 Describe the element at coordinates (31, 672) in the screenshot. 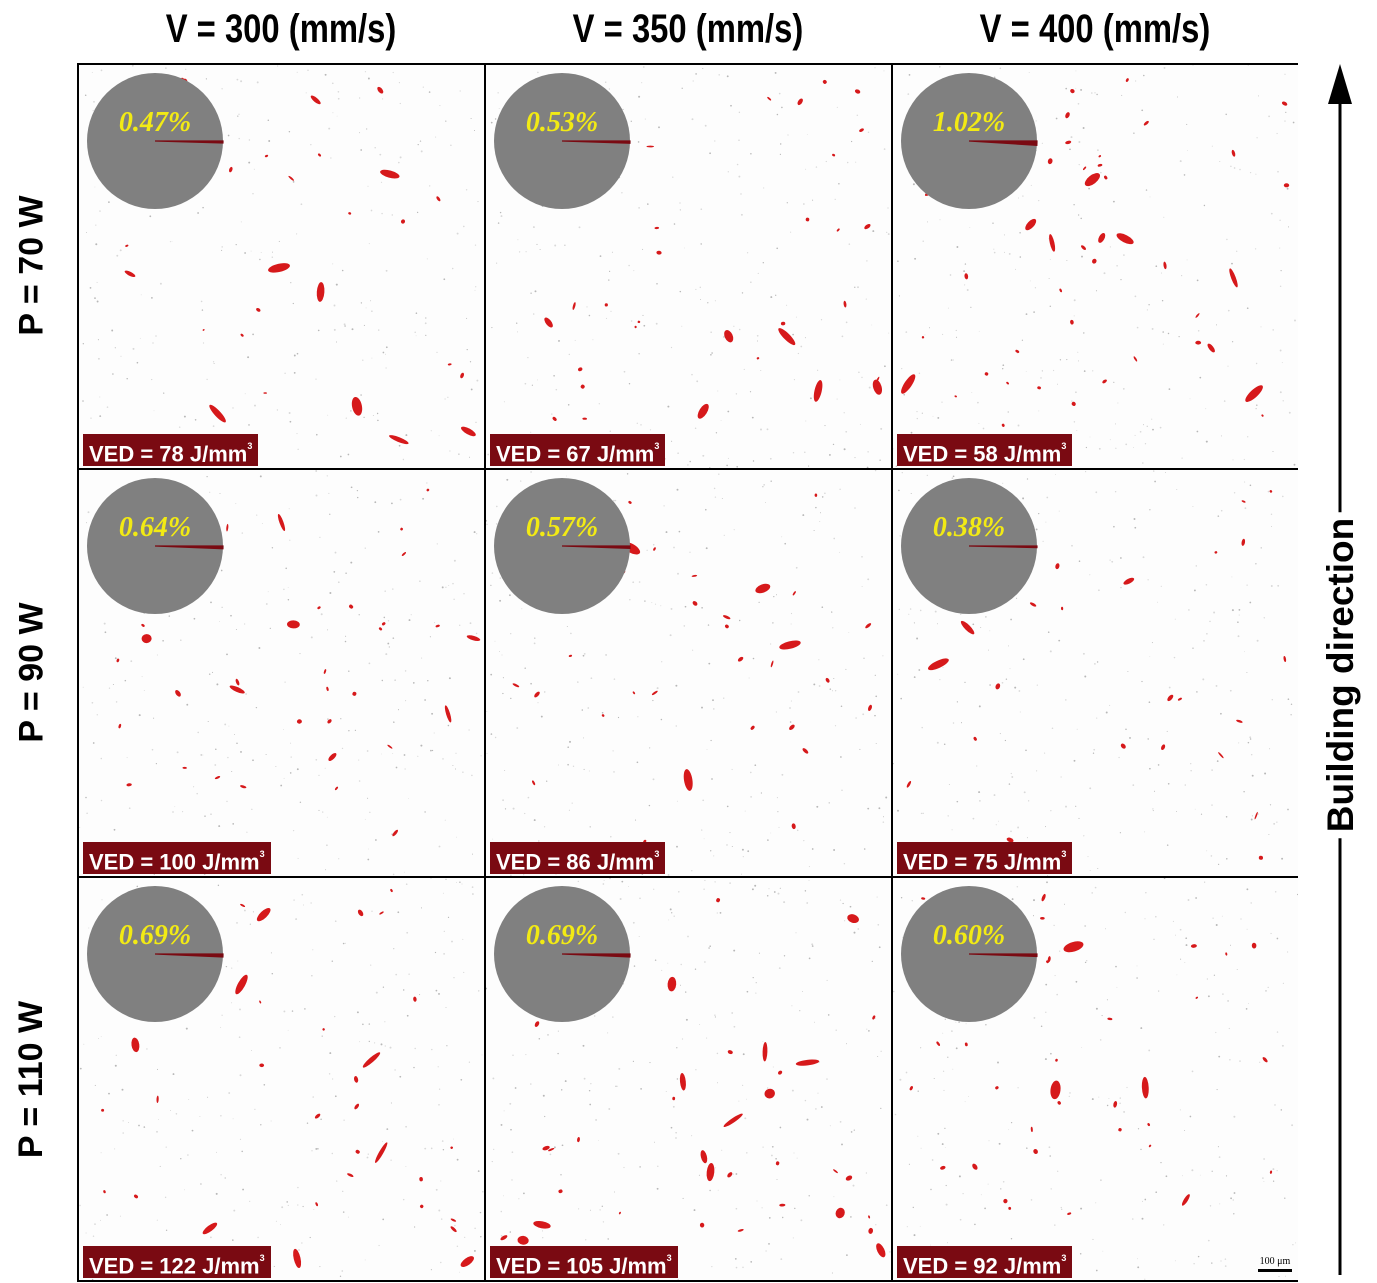

I see `row-label-p90-text: P = 90 W` at that location.